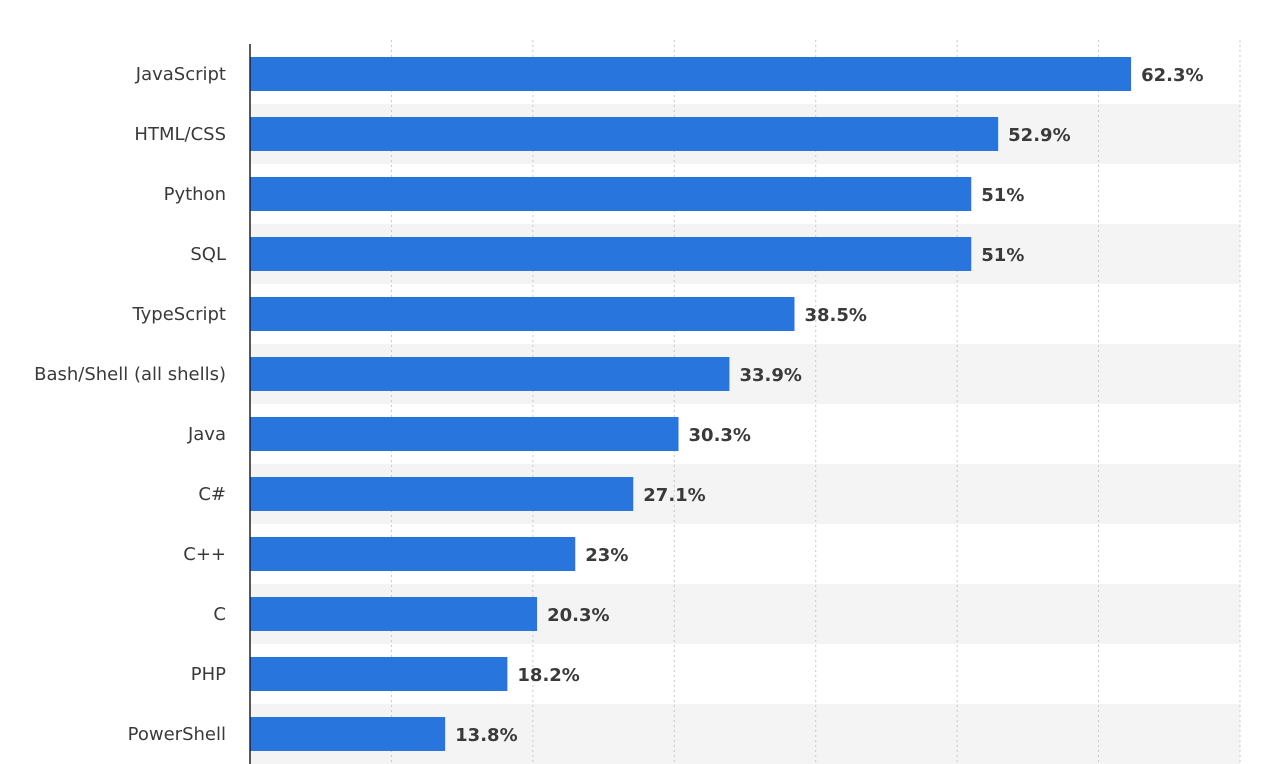 Image resolution: width=1284 pixels, height=764 pixels. I want to click on category-label: Bash/Shell (all shells), so click(130, 374).